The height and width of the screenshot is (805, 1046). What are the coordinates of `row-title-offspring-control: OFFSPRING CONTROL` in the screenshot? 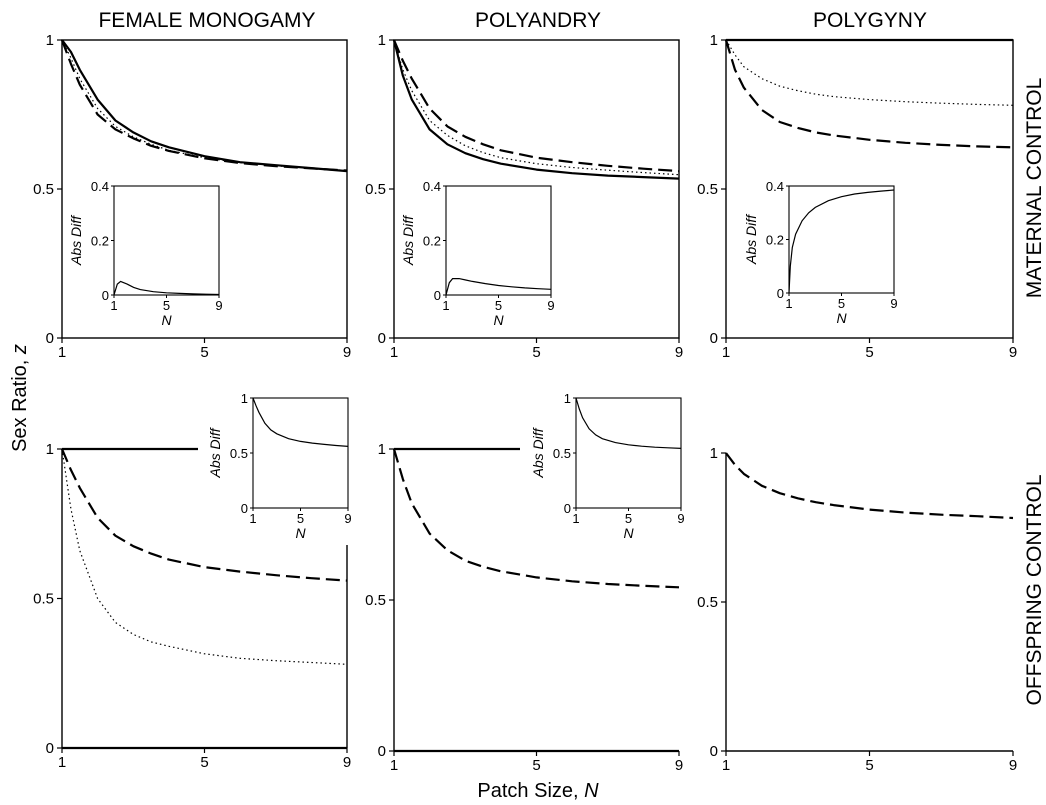 It's located at (1034, 589).